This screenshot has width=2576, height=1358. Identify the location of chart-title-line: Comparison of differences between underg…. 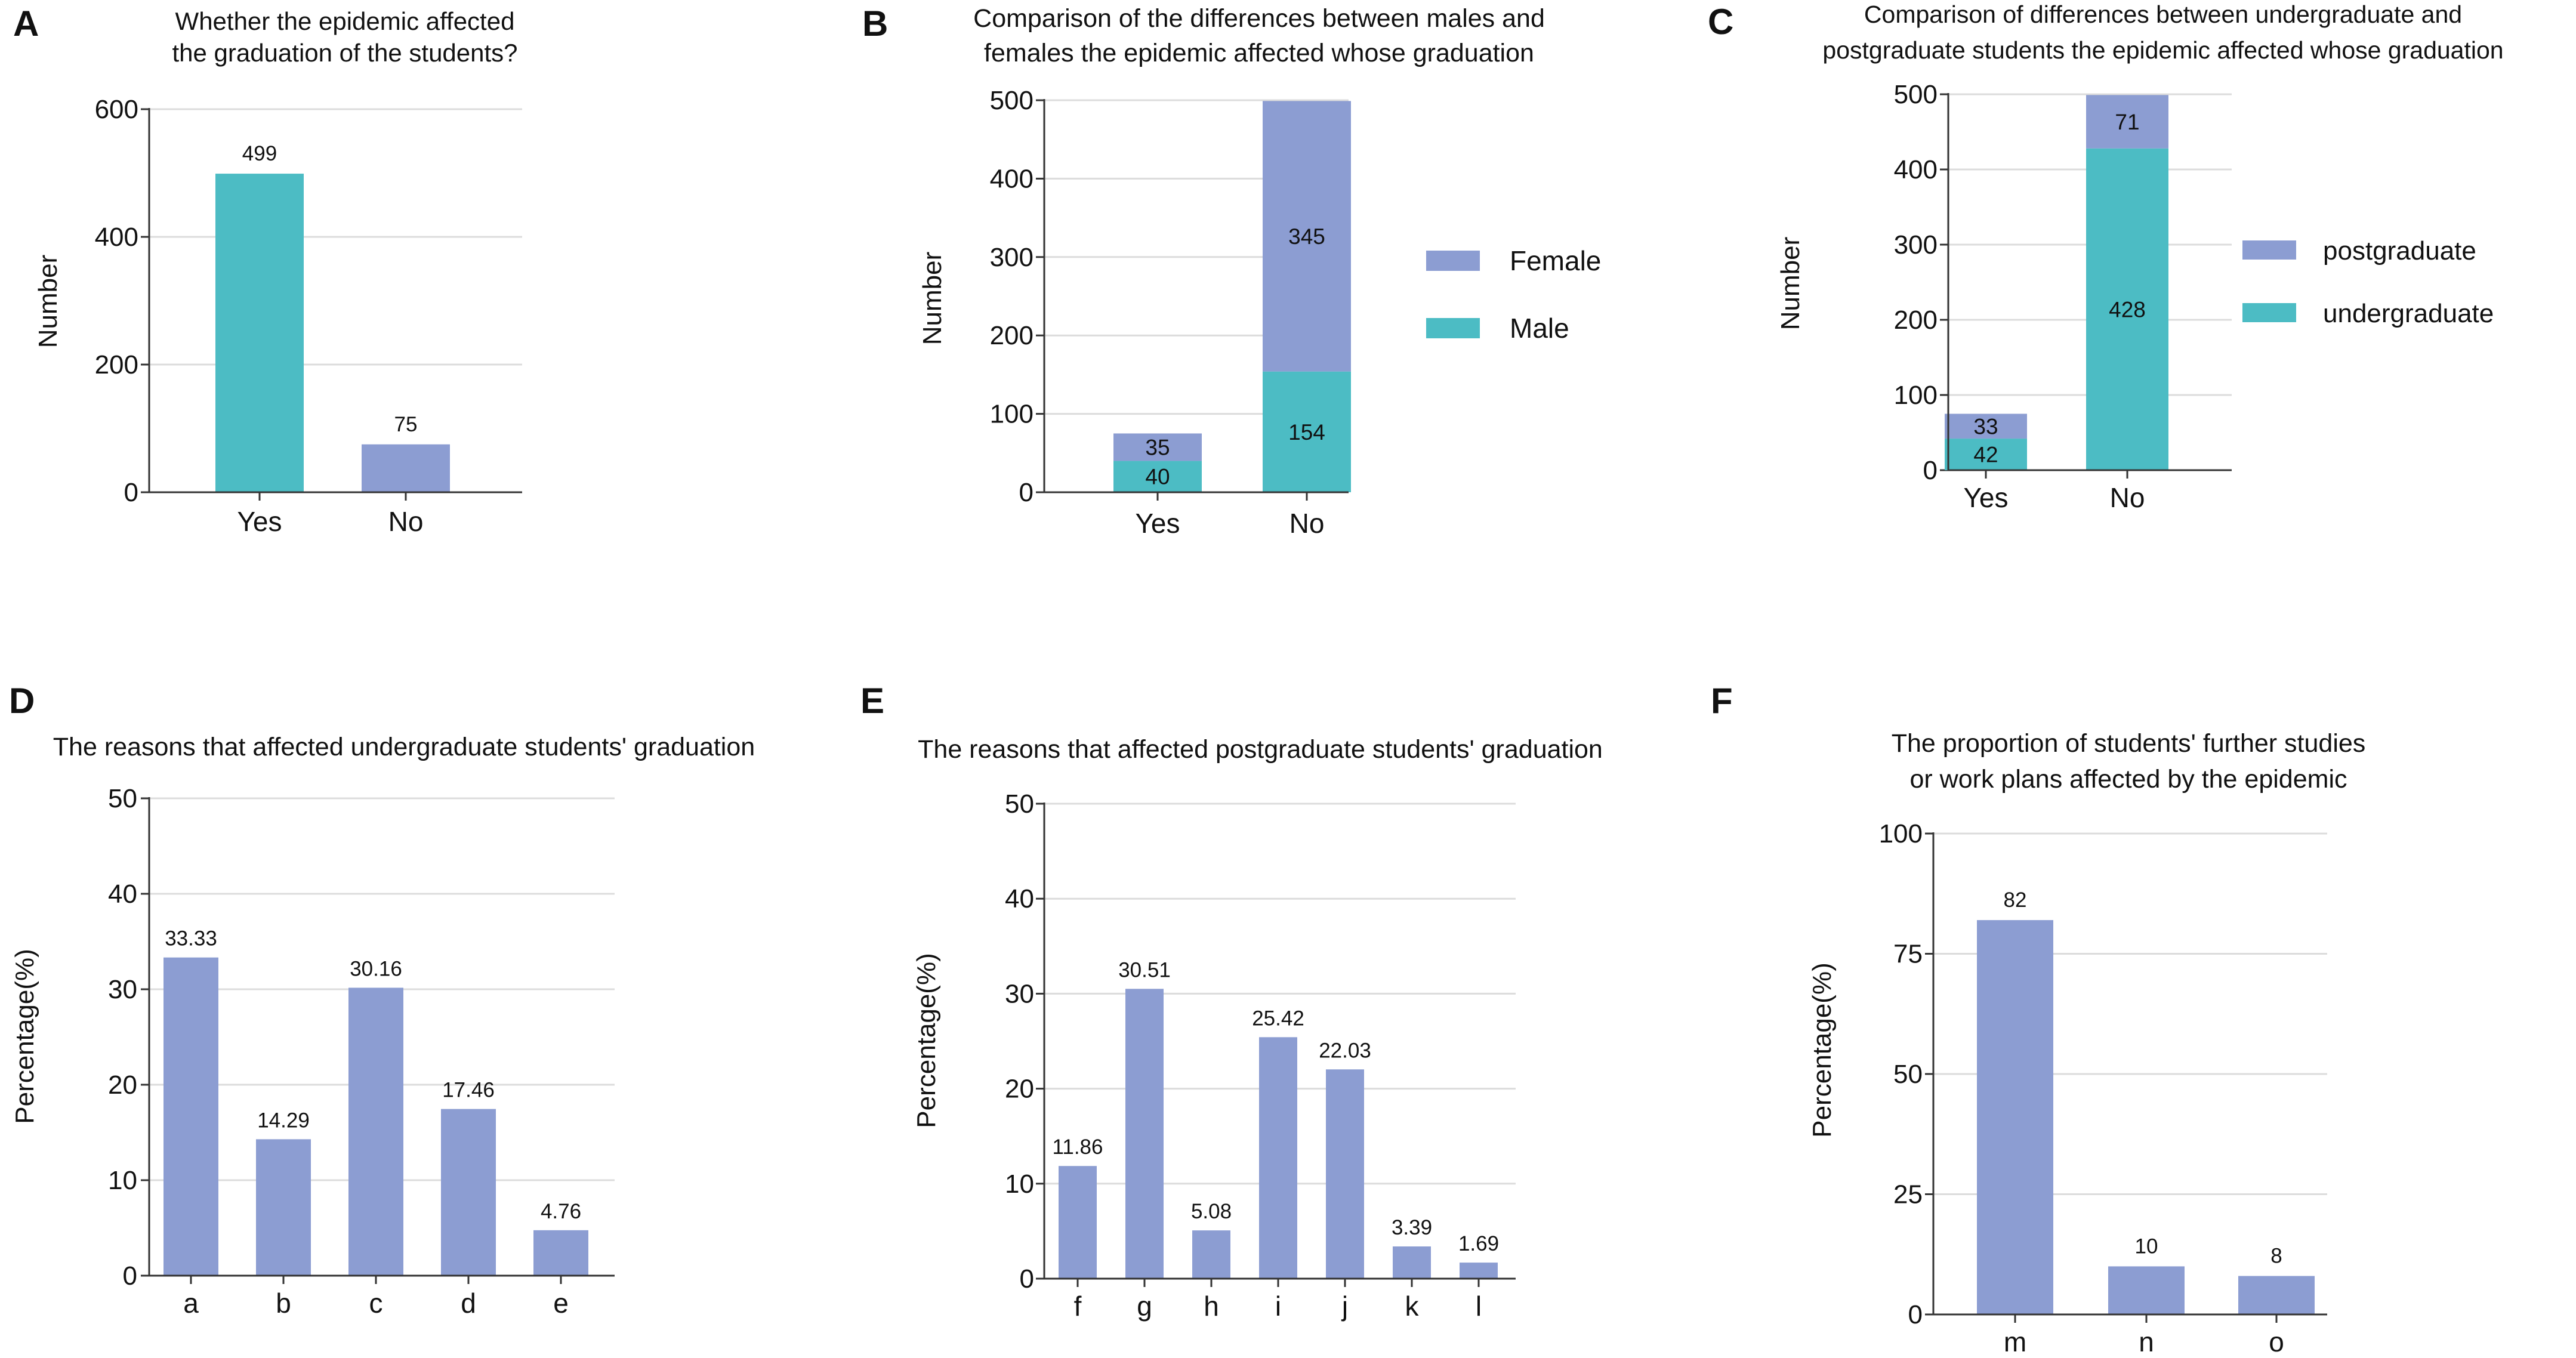
(2163, 14).